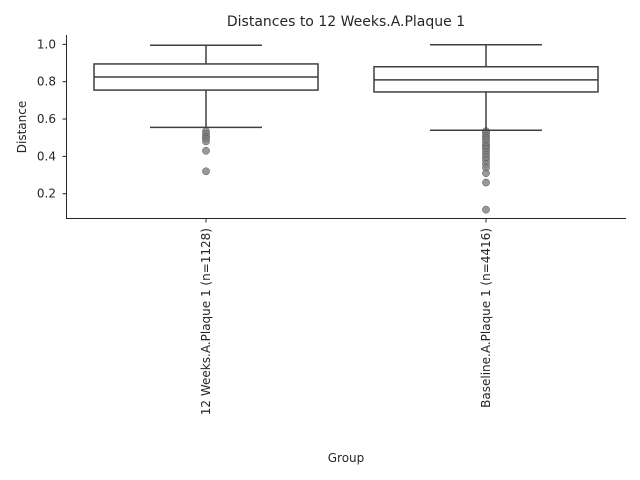 This screenshot has width=640, height=480. What do you see at coordinates (206, 321) in the screenshot?
I see `x-tick-label: 12 Weeks.A.Plaque 1 (n=1128)` at bounding box center [206, 321].